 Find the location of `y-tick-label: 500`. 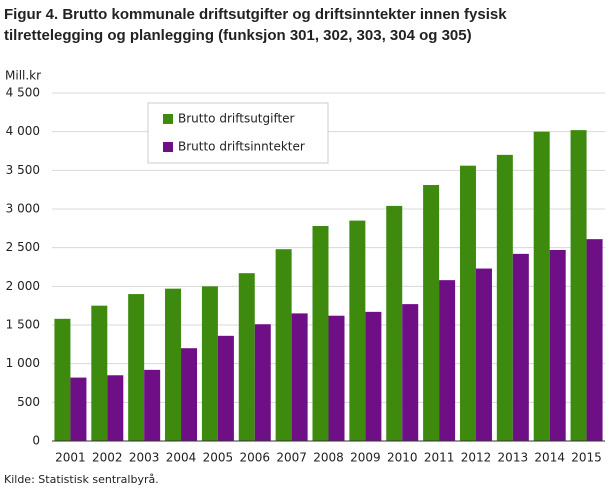

y-tick-label: 500 is located at coordinates (28, 402).